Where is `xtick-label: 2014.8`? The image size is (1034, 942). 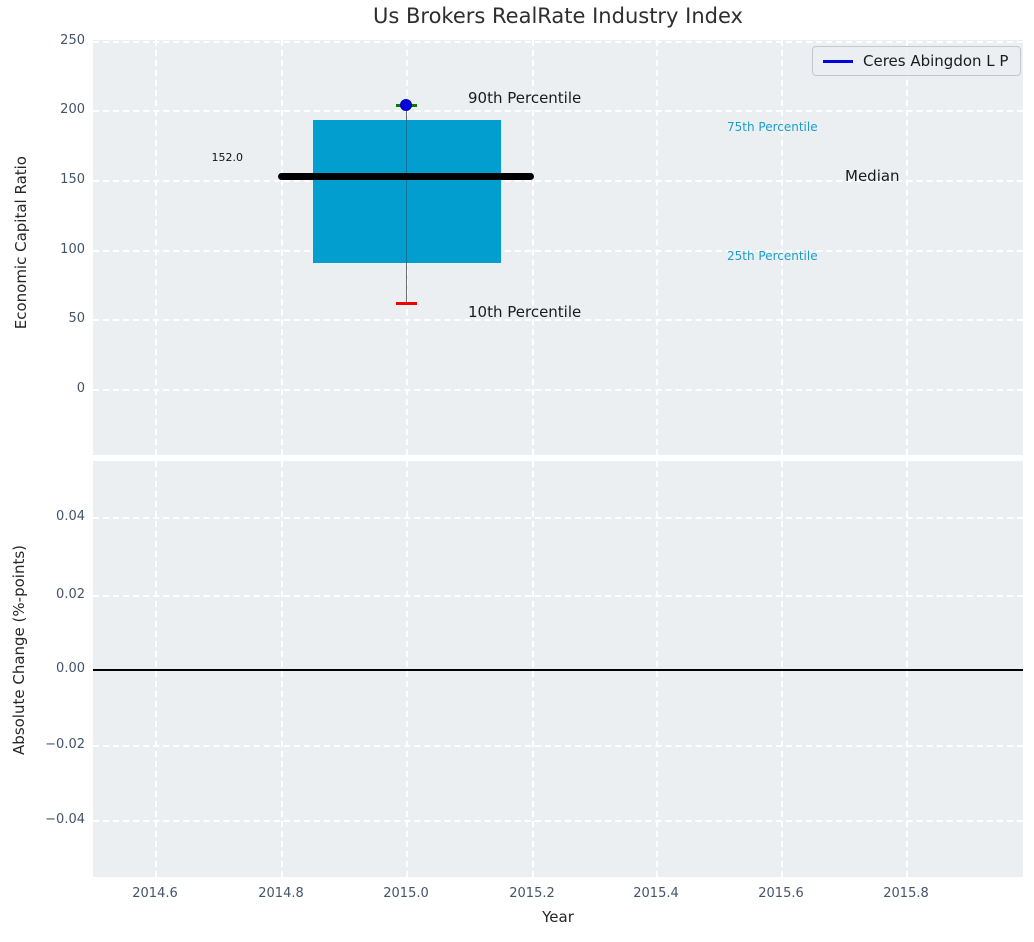 xtick-label: 2014.8 is located at coordinates (281, 893).